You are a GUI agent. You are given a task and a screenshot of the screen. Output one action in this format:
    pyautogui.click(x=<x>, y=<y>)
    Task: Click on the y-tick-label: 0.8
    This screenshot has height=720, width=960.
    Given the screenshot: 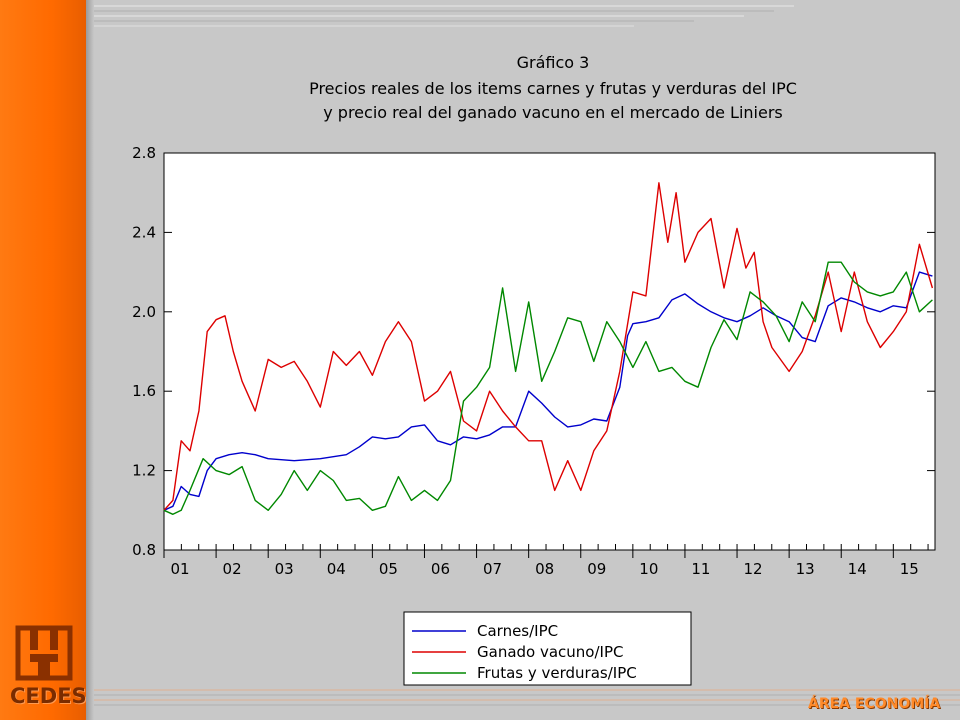 What is the action you would take?
    pyautogui.click(x=144, y=550)
    